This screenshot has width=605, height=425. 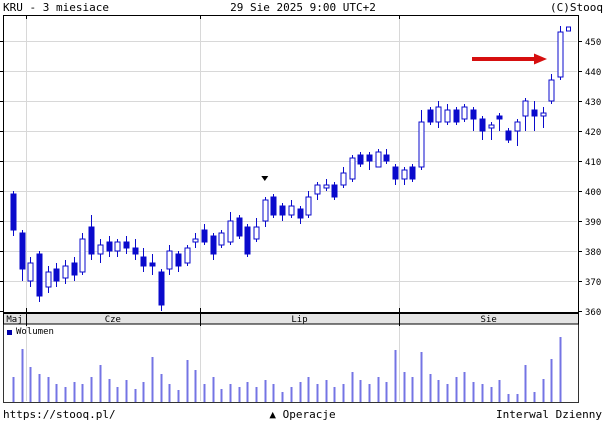 I want to click on y-axis-label: 430, so click(x=593, y=103).